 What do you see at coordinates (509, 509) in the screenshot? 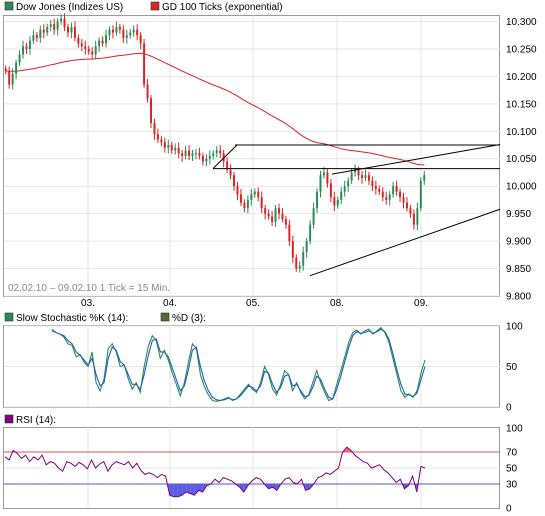
I see `rsi-y-tick-label: 0` at bounding box center [509, 509].